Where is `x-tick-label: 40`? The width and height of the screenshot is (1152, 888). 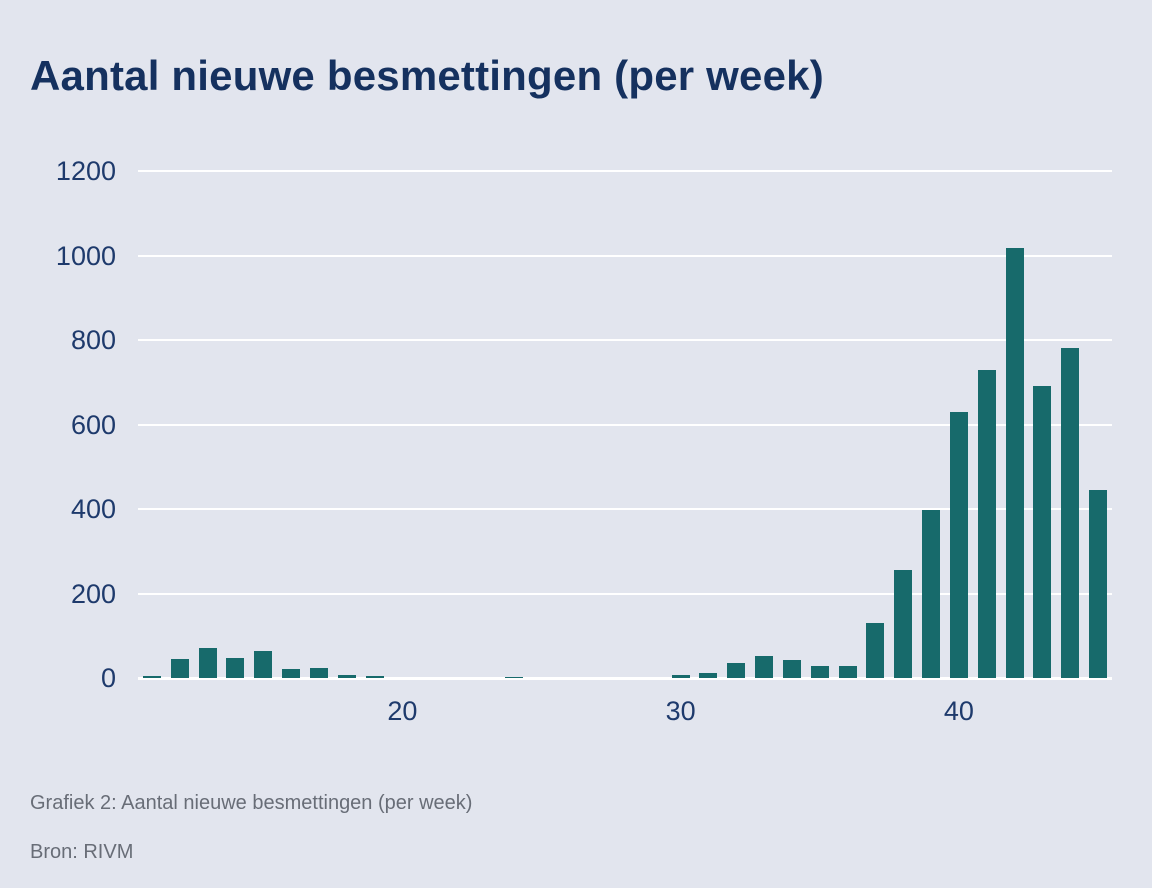 x-tick-label: 40 is located at coordinates (958, 711).